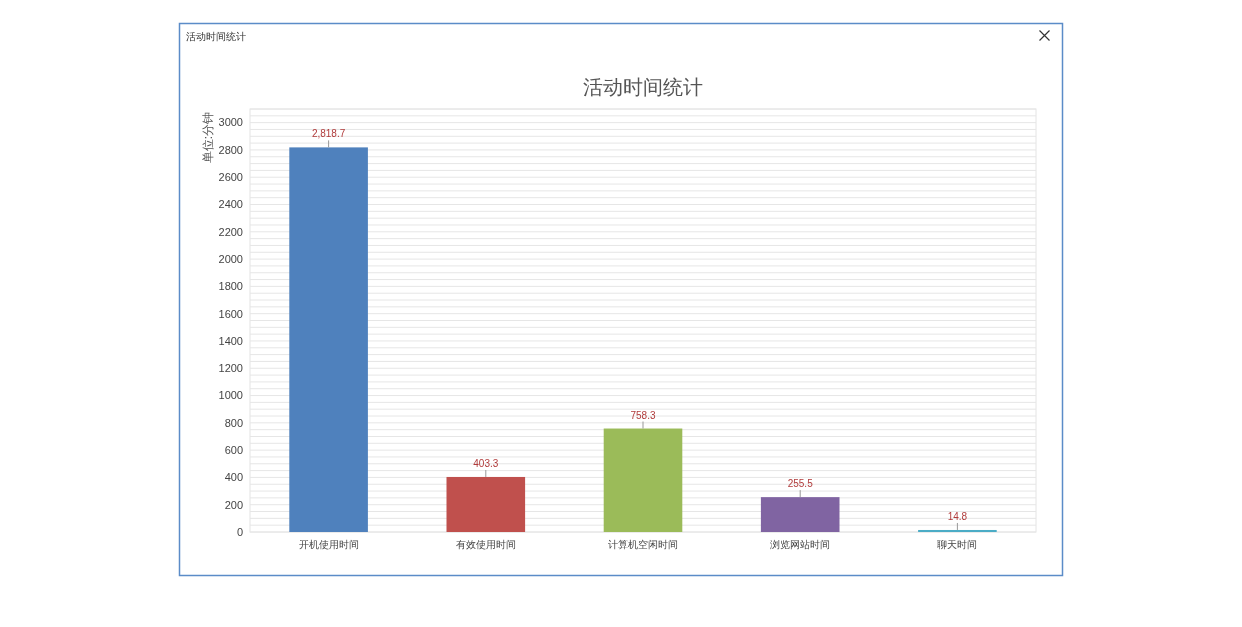 The image size is (1242, 627). I want to click on y-tick-label: 1000, so click(230, 395).